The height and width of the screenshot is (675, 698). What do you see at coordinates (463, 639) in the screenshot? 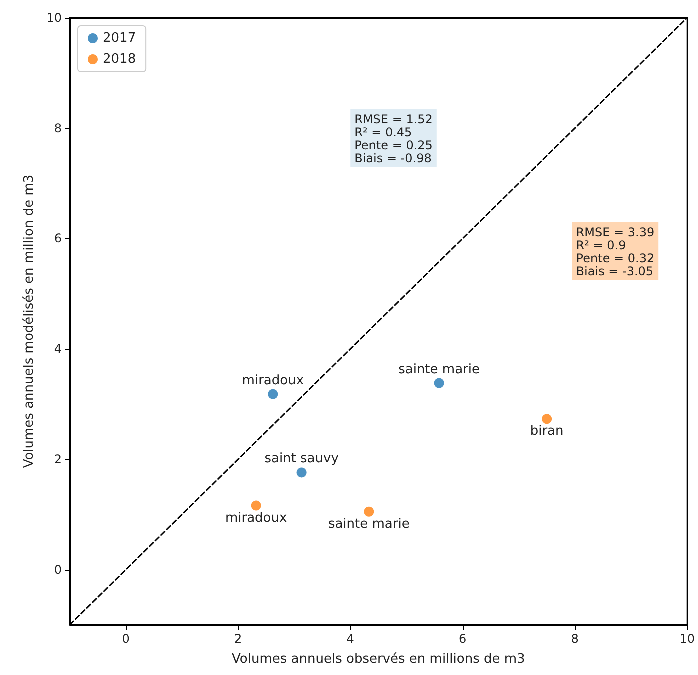
I see `x-tick-label: 6` at bounding box center [463, 639].